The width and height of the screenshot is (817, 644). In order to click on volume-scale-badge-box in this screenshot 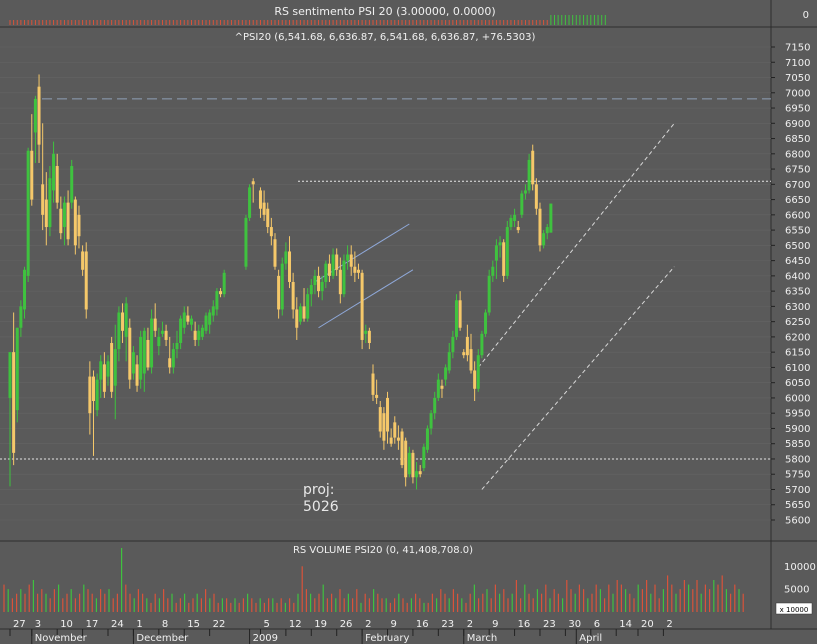, I will do `click(794, 608)`.